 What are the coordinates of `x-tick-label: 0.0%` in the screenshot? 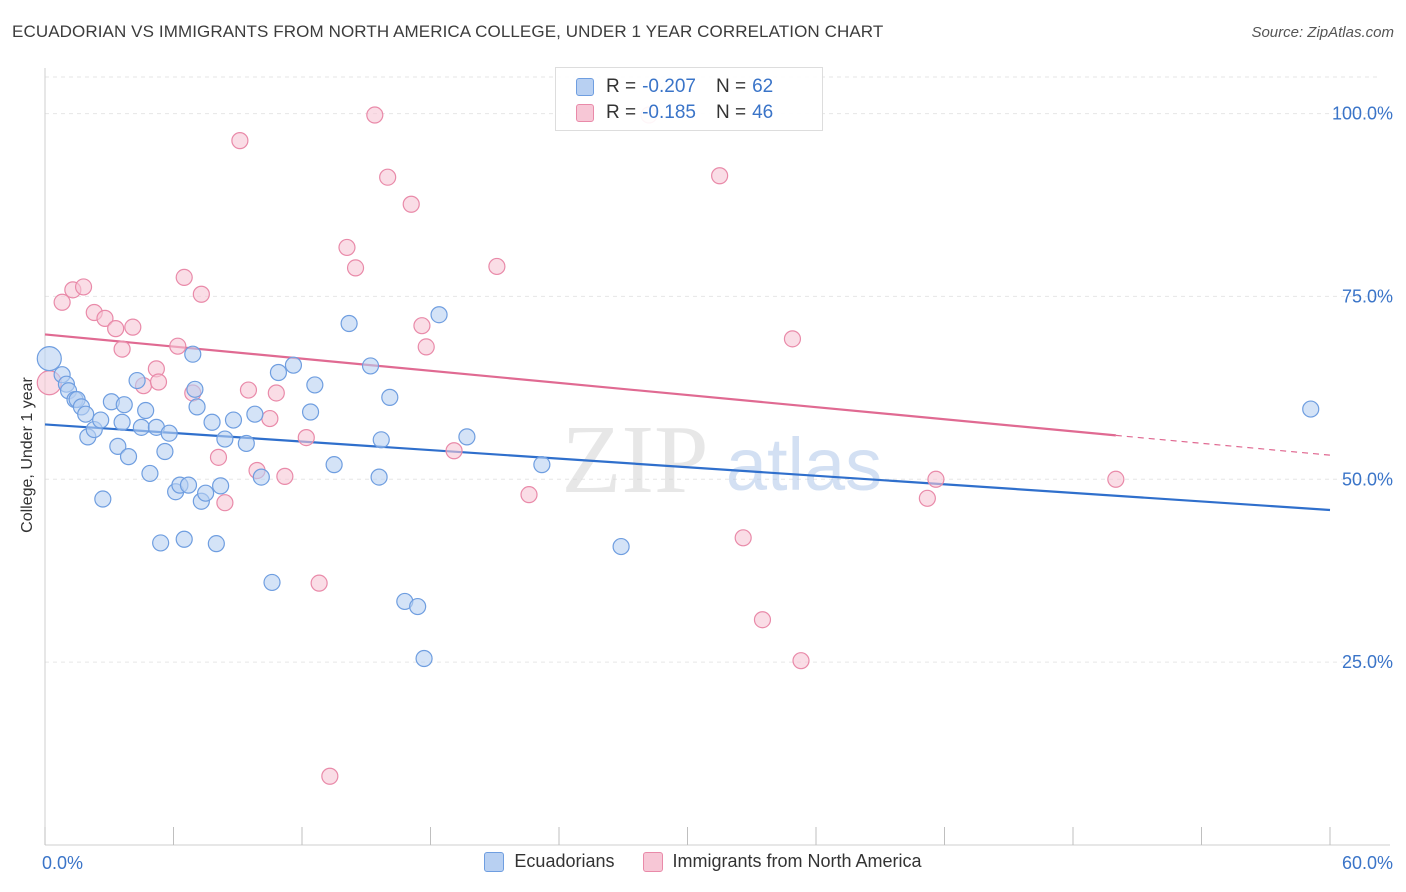 It's located at (62, 863).